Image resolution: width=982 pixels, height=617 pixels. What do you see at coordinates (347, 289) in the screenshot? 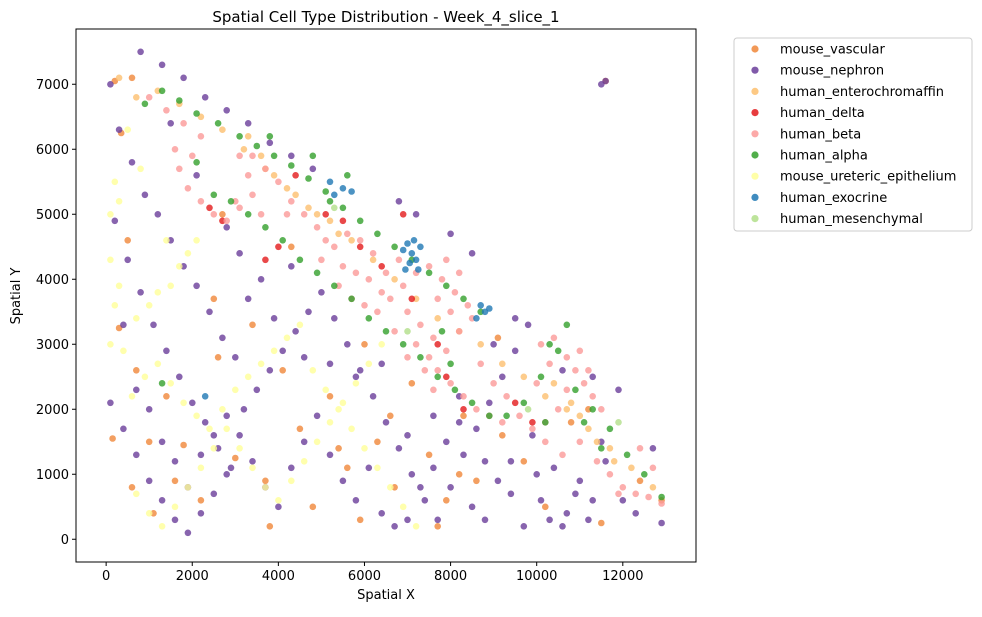
I see `series-human_exocrine` at bounding box center [347, 289].